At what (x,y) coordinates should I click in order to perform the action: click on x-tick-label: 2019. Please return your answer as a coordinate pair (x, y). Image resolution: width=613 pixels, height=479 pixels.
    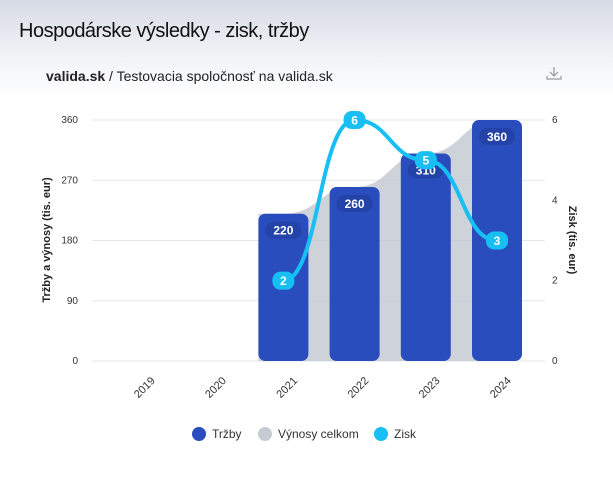
    Looking at the image, I should click on (145, 388).